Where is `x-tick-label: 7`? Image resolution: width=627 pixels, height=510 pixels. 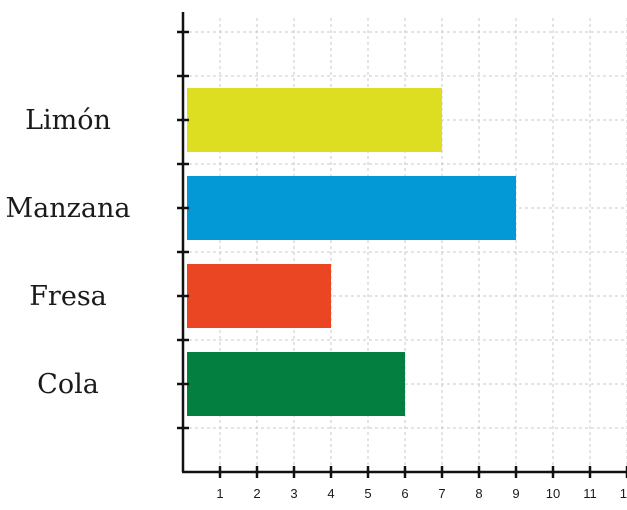 x-tick-label: 7 is located at coordinates (441, 493).